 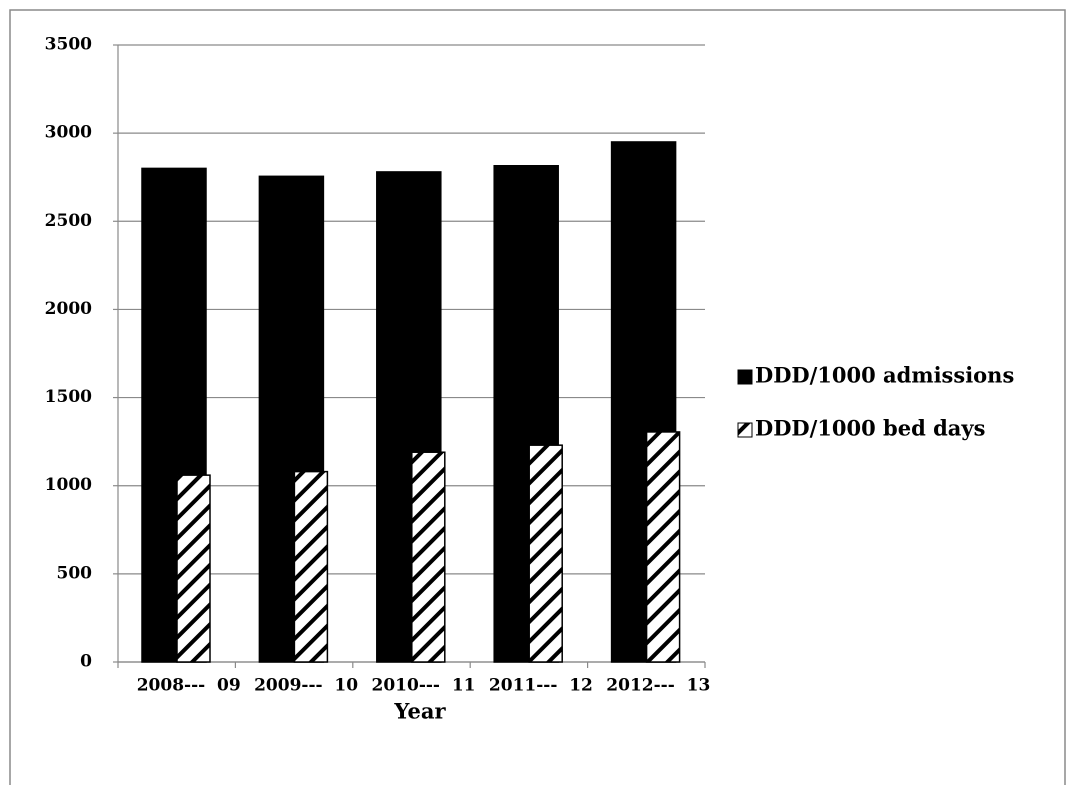 What do you see at coordinates (884, 375) in the screenshot?
I see `legend-label: DDD/1000 admissions` at bounding box center [884, 375].